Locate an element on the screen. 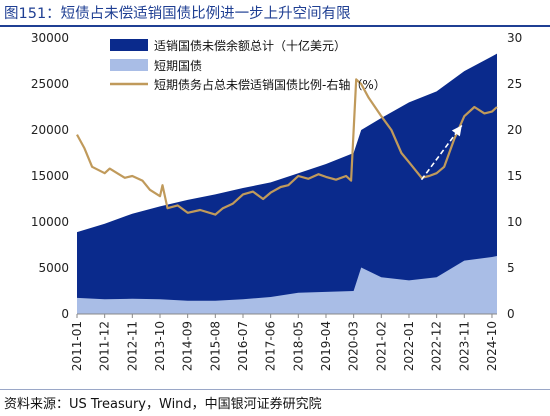  legend-label-short: 短期国债 is located at coordinates (178, 66).